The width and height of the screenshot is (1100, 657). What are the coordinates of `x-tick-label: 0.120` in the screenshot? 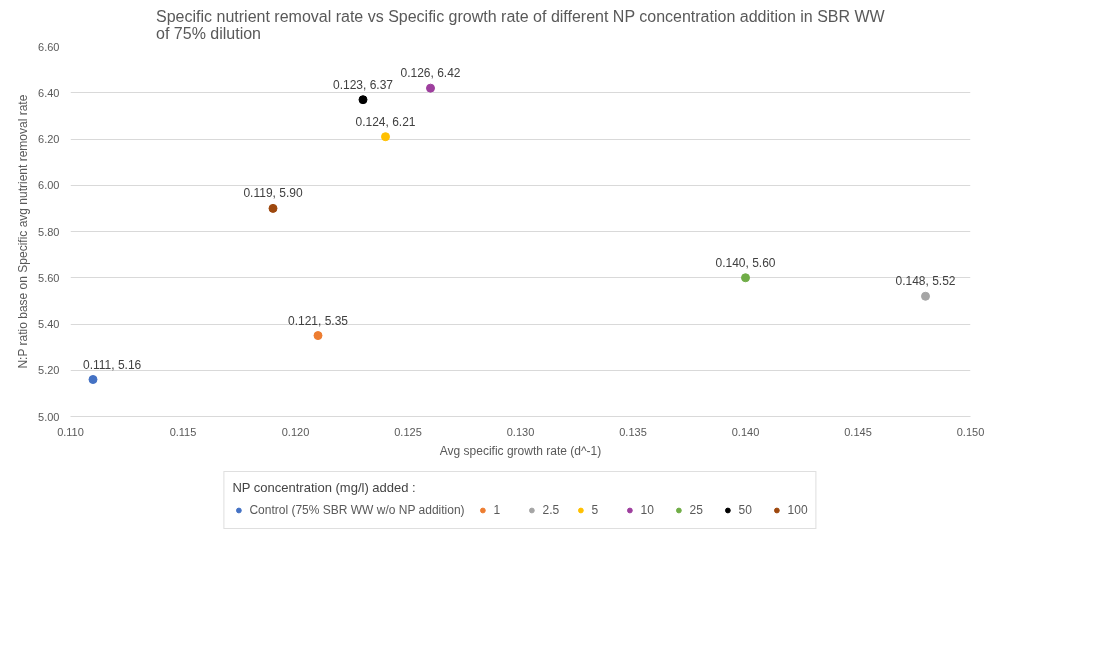 It's located at (295, 431).